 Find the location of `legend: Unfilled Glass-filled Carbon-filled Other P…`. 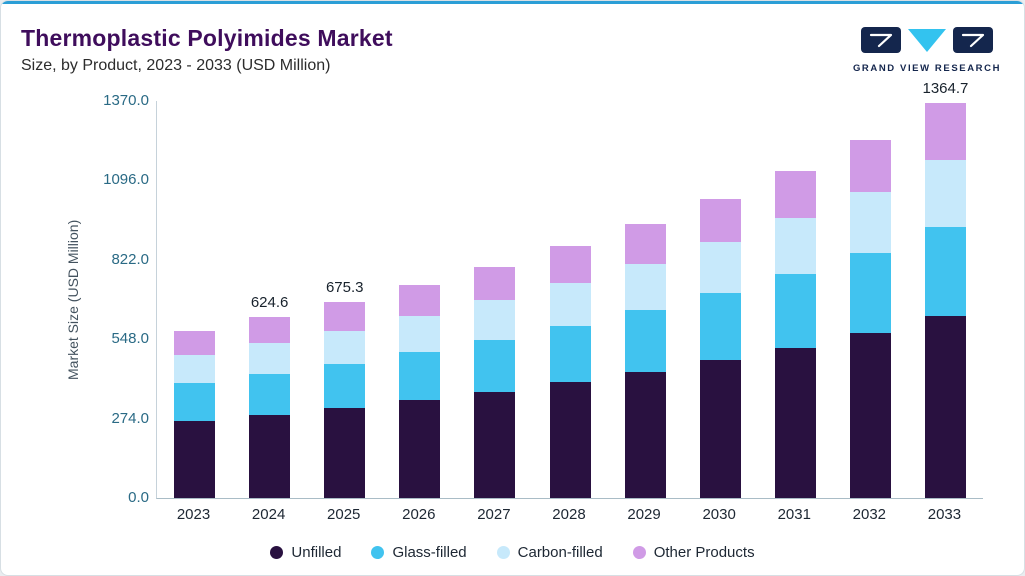

legend: Unfilled Glass-filled Carbon-filled Other P… is located at coordinates (512, 552).